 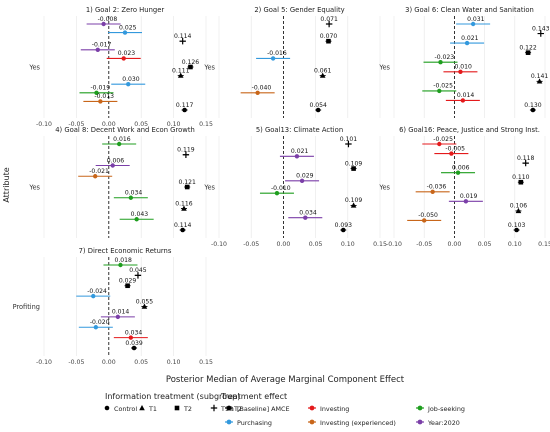 I want to click on value-label: 0.021, so click(x=300, y=151).